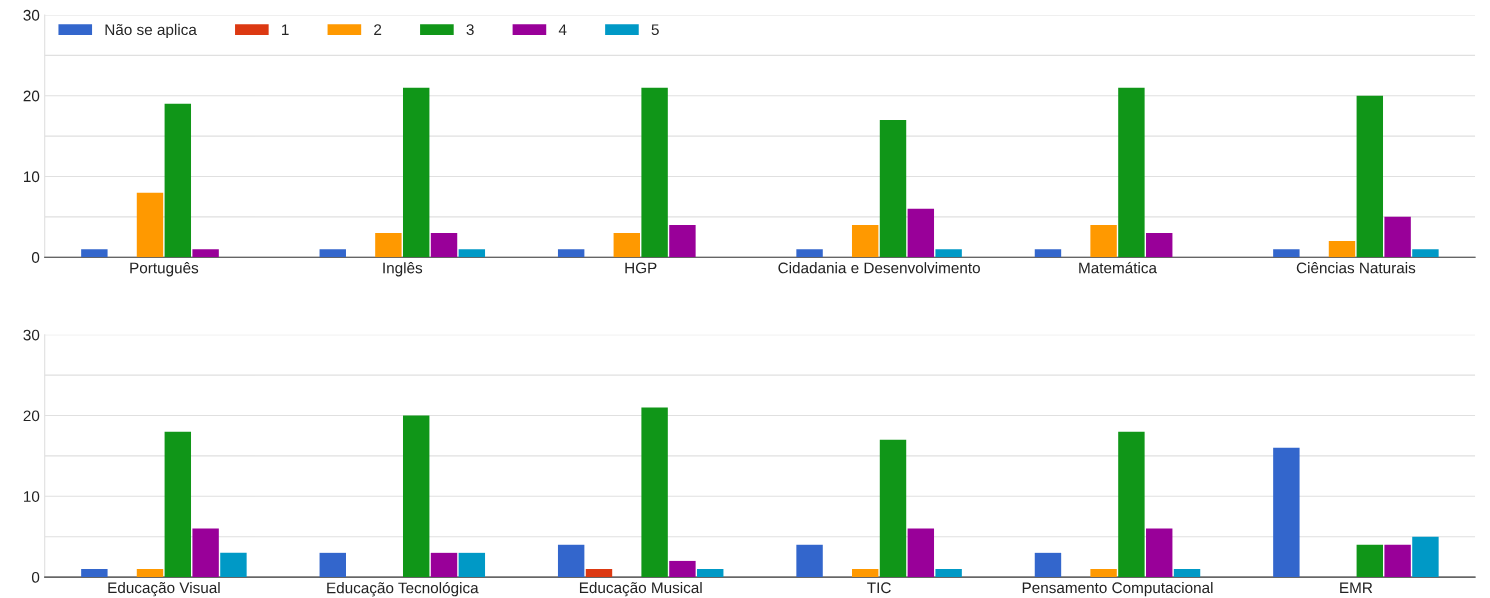 This screenshot has width=1490, height=598. What do you see at coordinates (641, 268) in the screenshot?
I see `x-tick-label: HGP` at bounding box center [641, 268].